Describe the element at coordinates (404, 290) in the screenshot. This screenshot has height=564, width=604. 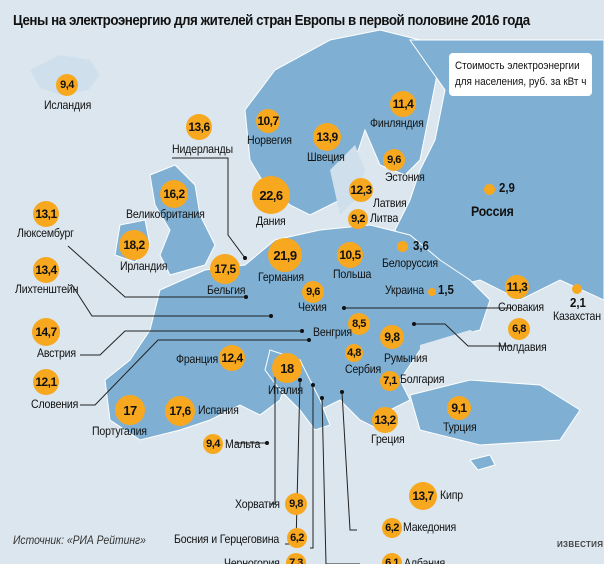
I see `label-ukraine: Украина` at that location.